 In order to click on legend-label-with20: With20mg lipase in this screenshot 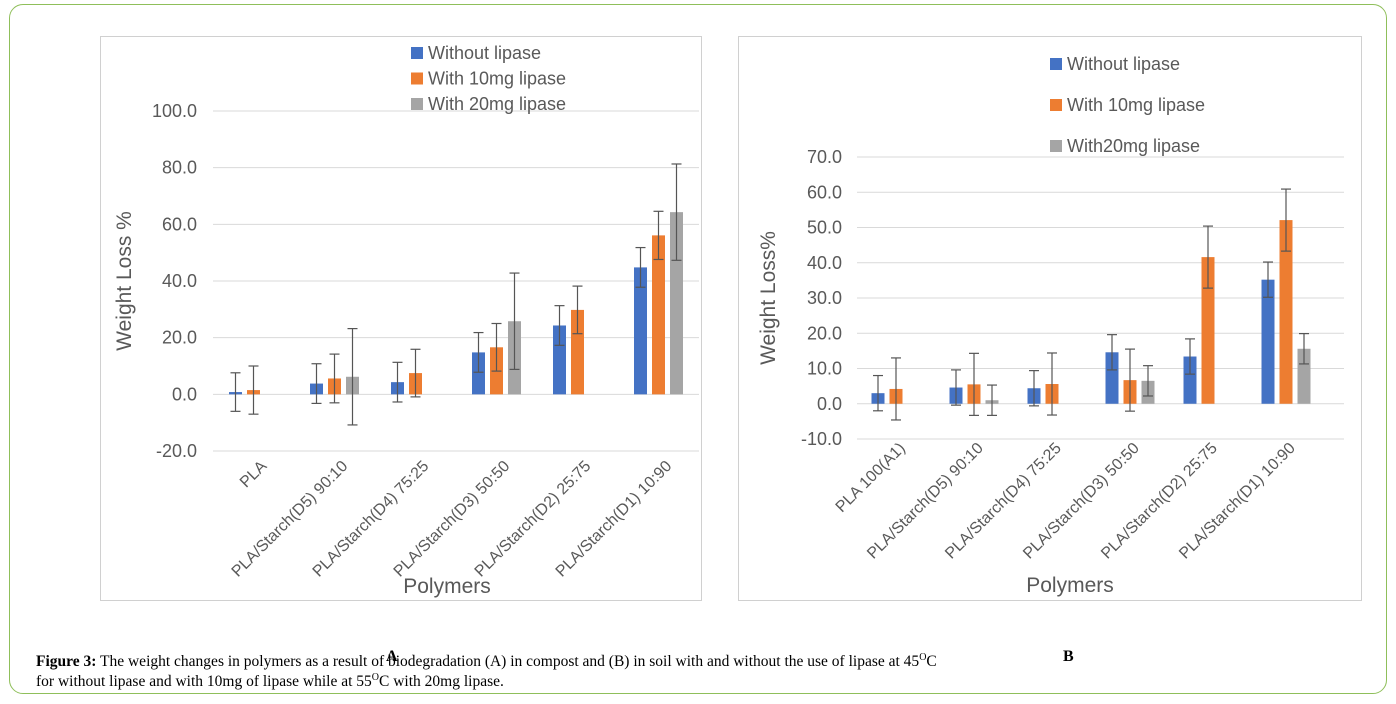, I will do `click(1133, 146)`.